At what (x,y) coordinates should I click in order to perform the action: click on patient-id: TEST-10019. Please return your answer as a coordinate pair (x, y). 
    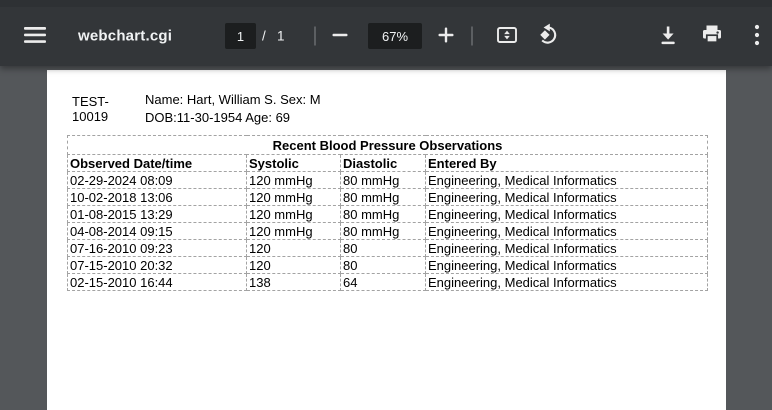
    Looking at the image, I should click on (90, 109).